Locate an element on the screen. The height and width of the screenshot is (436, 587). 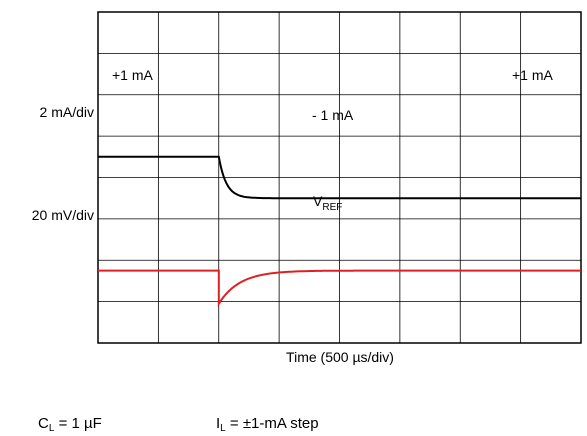
current-scale-label: 2 mA/div is located at coordinates (67, 112).